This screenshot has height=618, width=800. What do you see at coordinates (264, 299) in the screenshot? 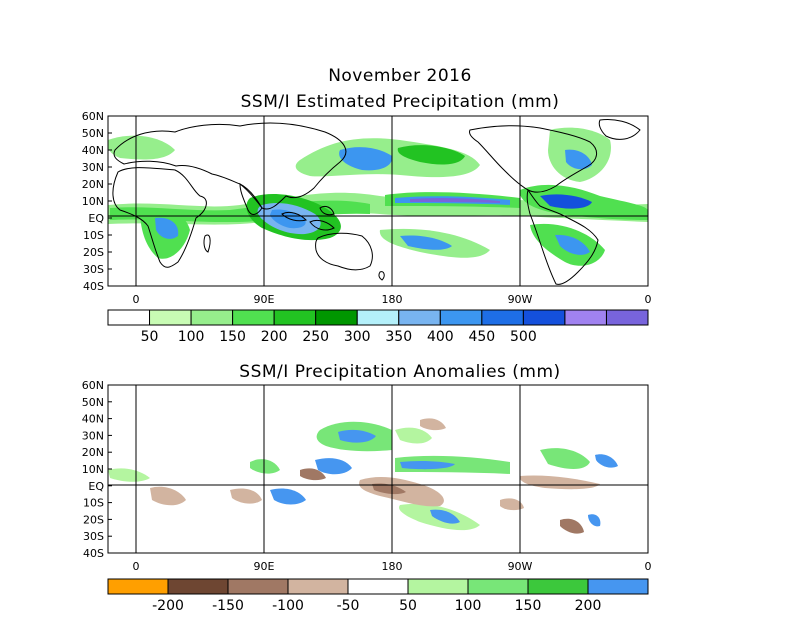
I see `precip-lon-label: 90E` at bounding box center [264, 299].